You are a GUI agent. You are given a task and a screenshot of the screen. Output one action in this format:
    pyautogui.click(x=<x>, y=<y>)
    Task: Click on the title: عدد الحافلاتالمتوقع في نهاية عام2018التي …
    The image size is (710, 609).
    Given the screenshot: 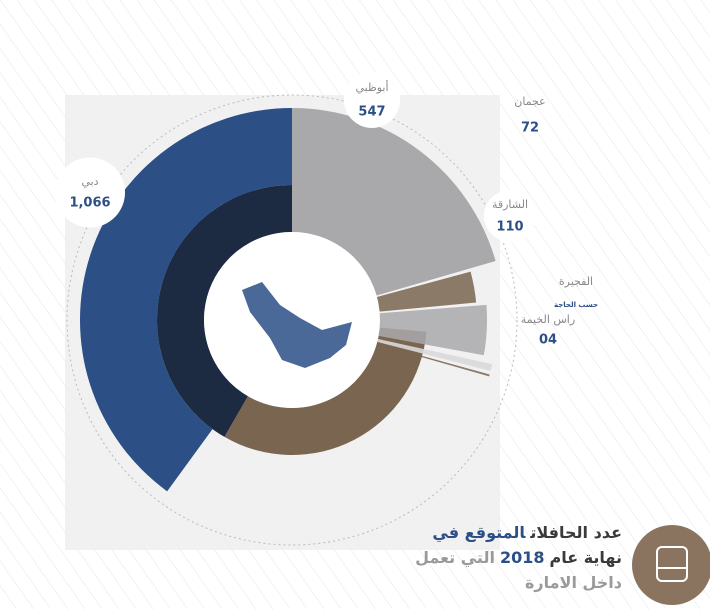 What is the action you would take?
    pyautogui.click(x=516, y=557)
    